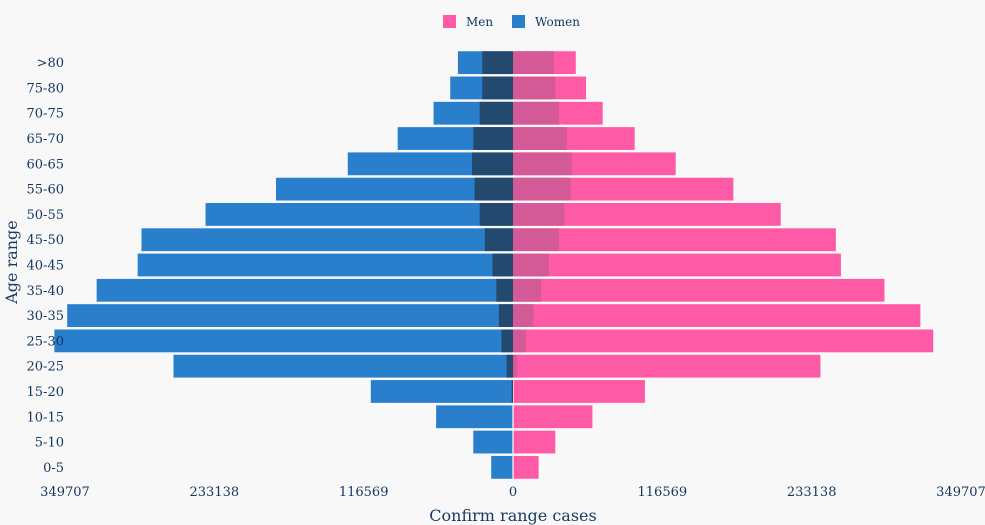 Image resolution: width=985 pixels, height=525 pixels. I want to click on legend-label-women: Women, so click(557, 22).